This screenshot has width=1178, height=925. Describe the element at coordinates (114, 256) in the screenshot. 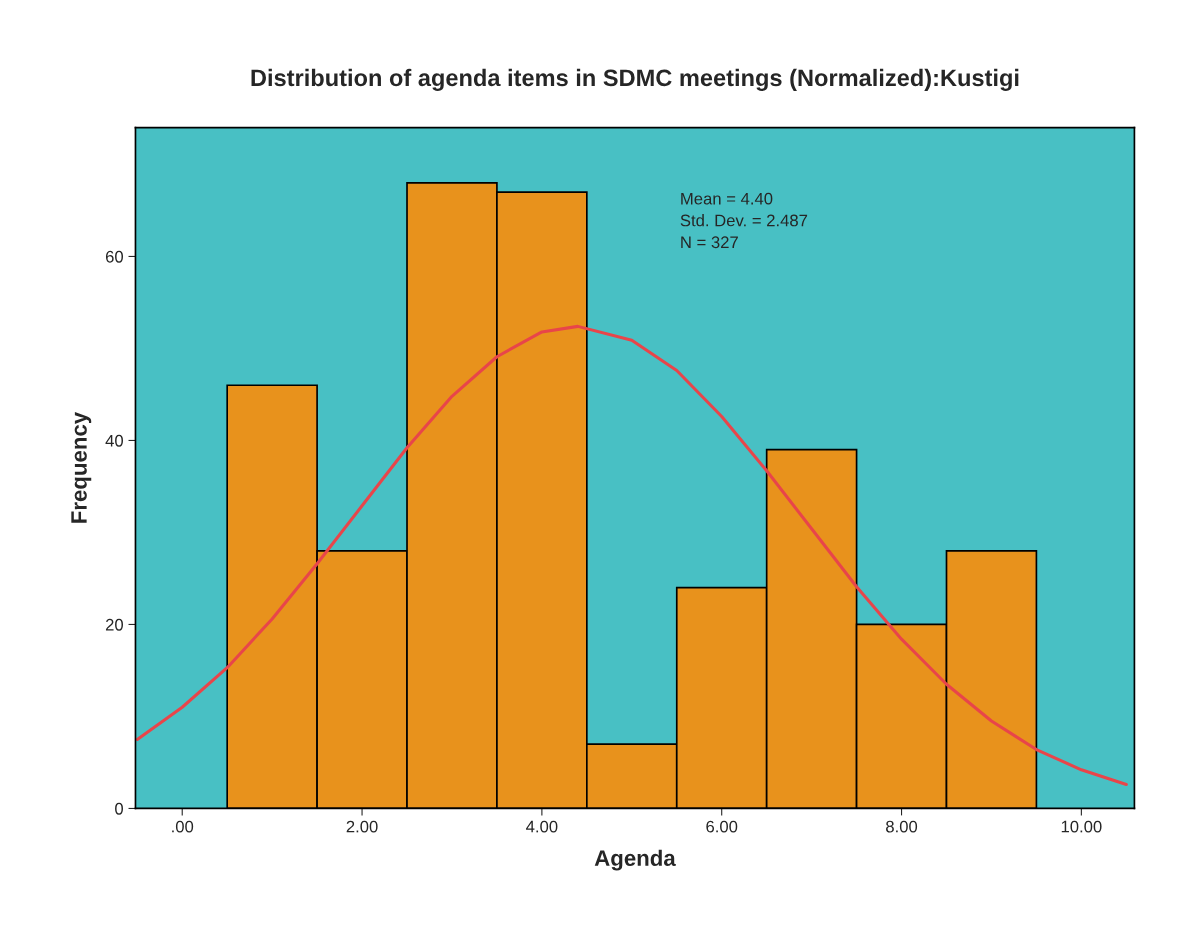

I see `y-tick-label: 60` at that location.